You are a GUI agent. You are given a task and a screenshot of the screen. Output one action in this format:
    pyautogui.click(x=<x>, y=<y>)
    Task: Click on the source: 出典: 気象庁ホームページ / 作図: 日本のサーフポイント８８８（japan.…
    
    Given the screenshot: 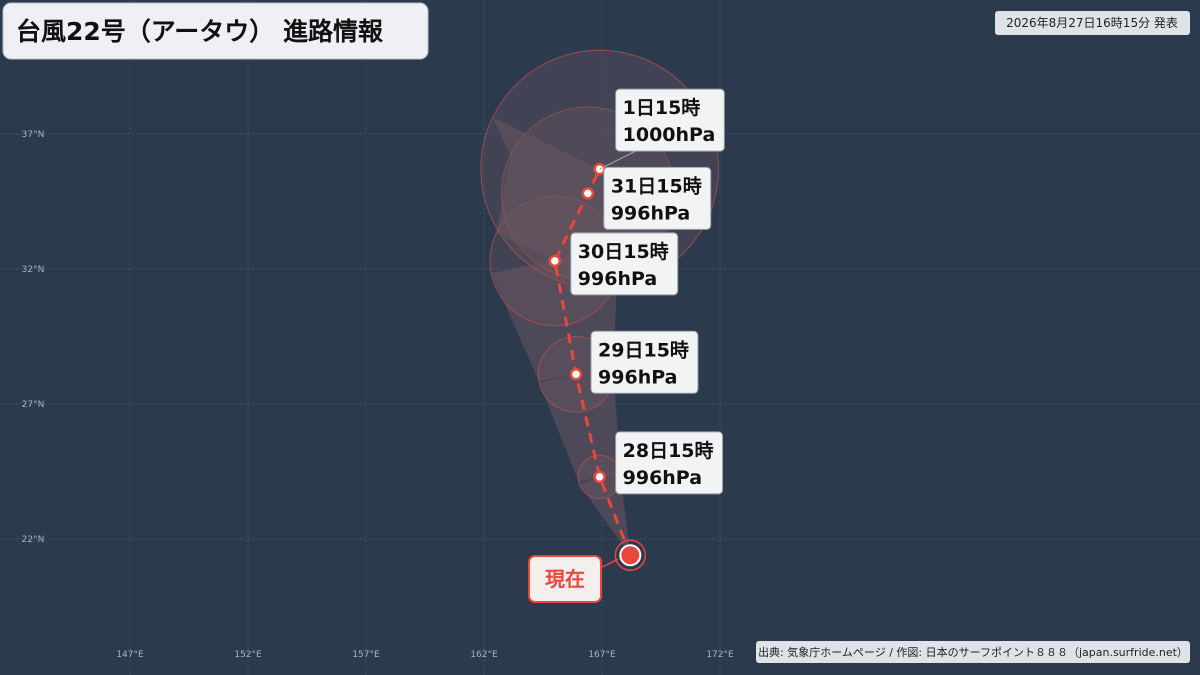 What is the action you would take?
    pyautogui.click(x=973, y=652)
    